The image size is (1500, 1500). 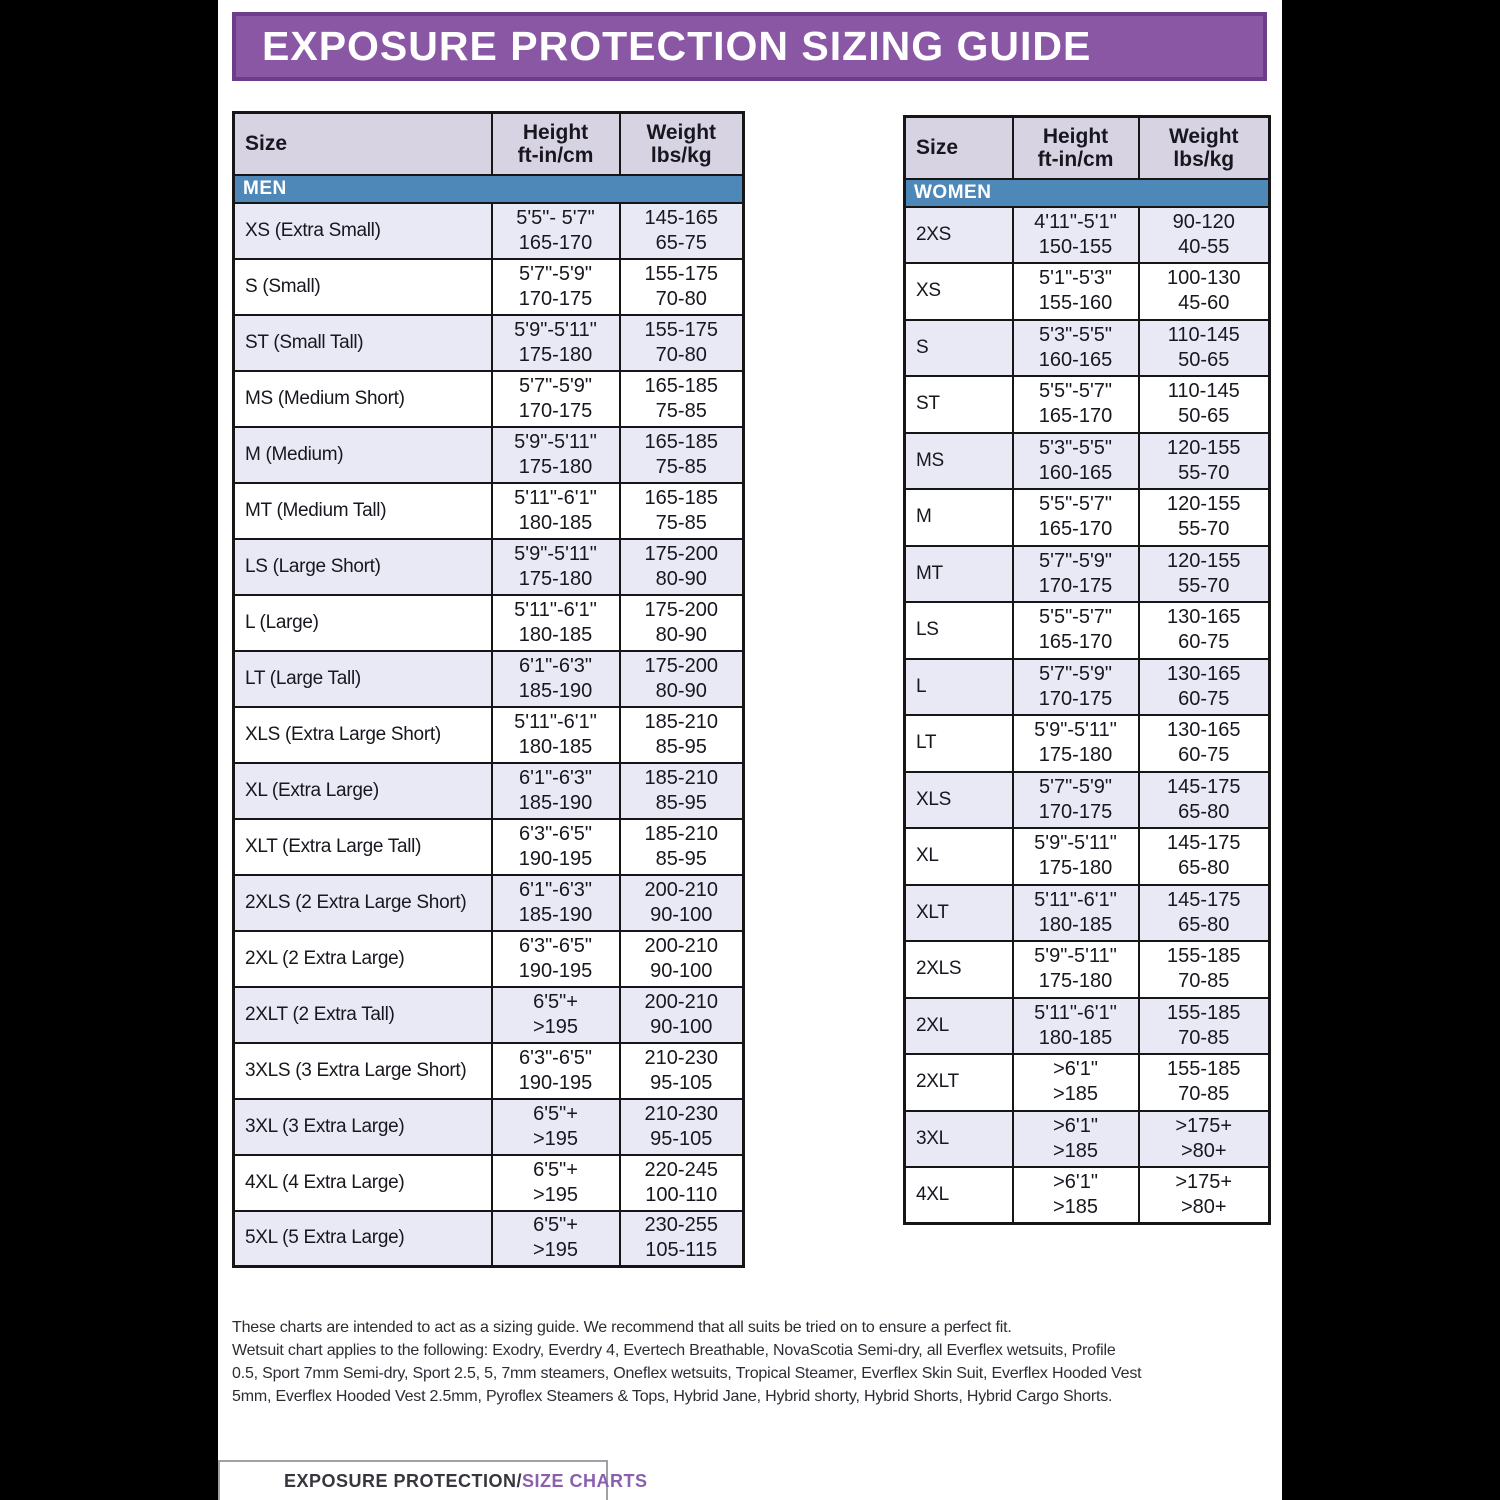 What do you see at coordinates (555, 833) in the screenshot?
I see `height-cell-line: 6'3"-6'5"` at bounding box center [555, 833].